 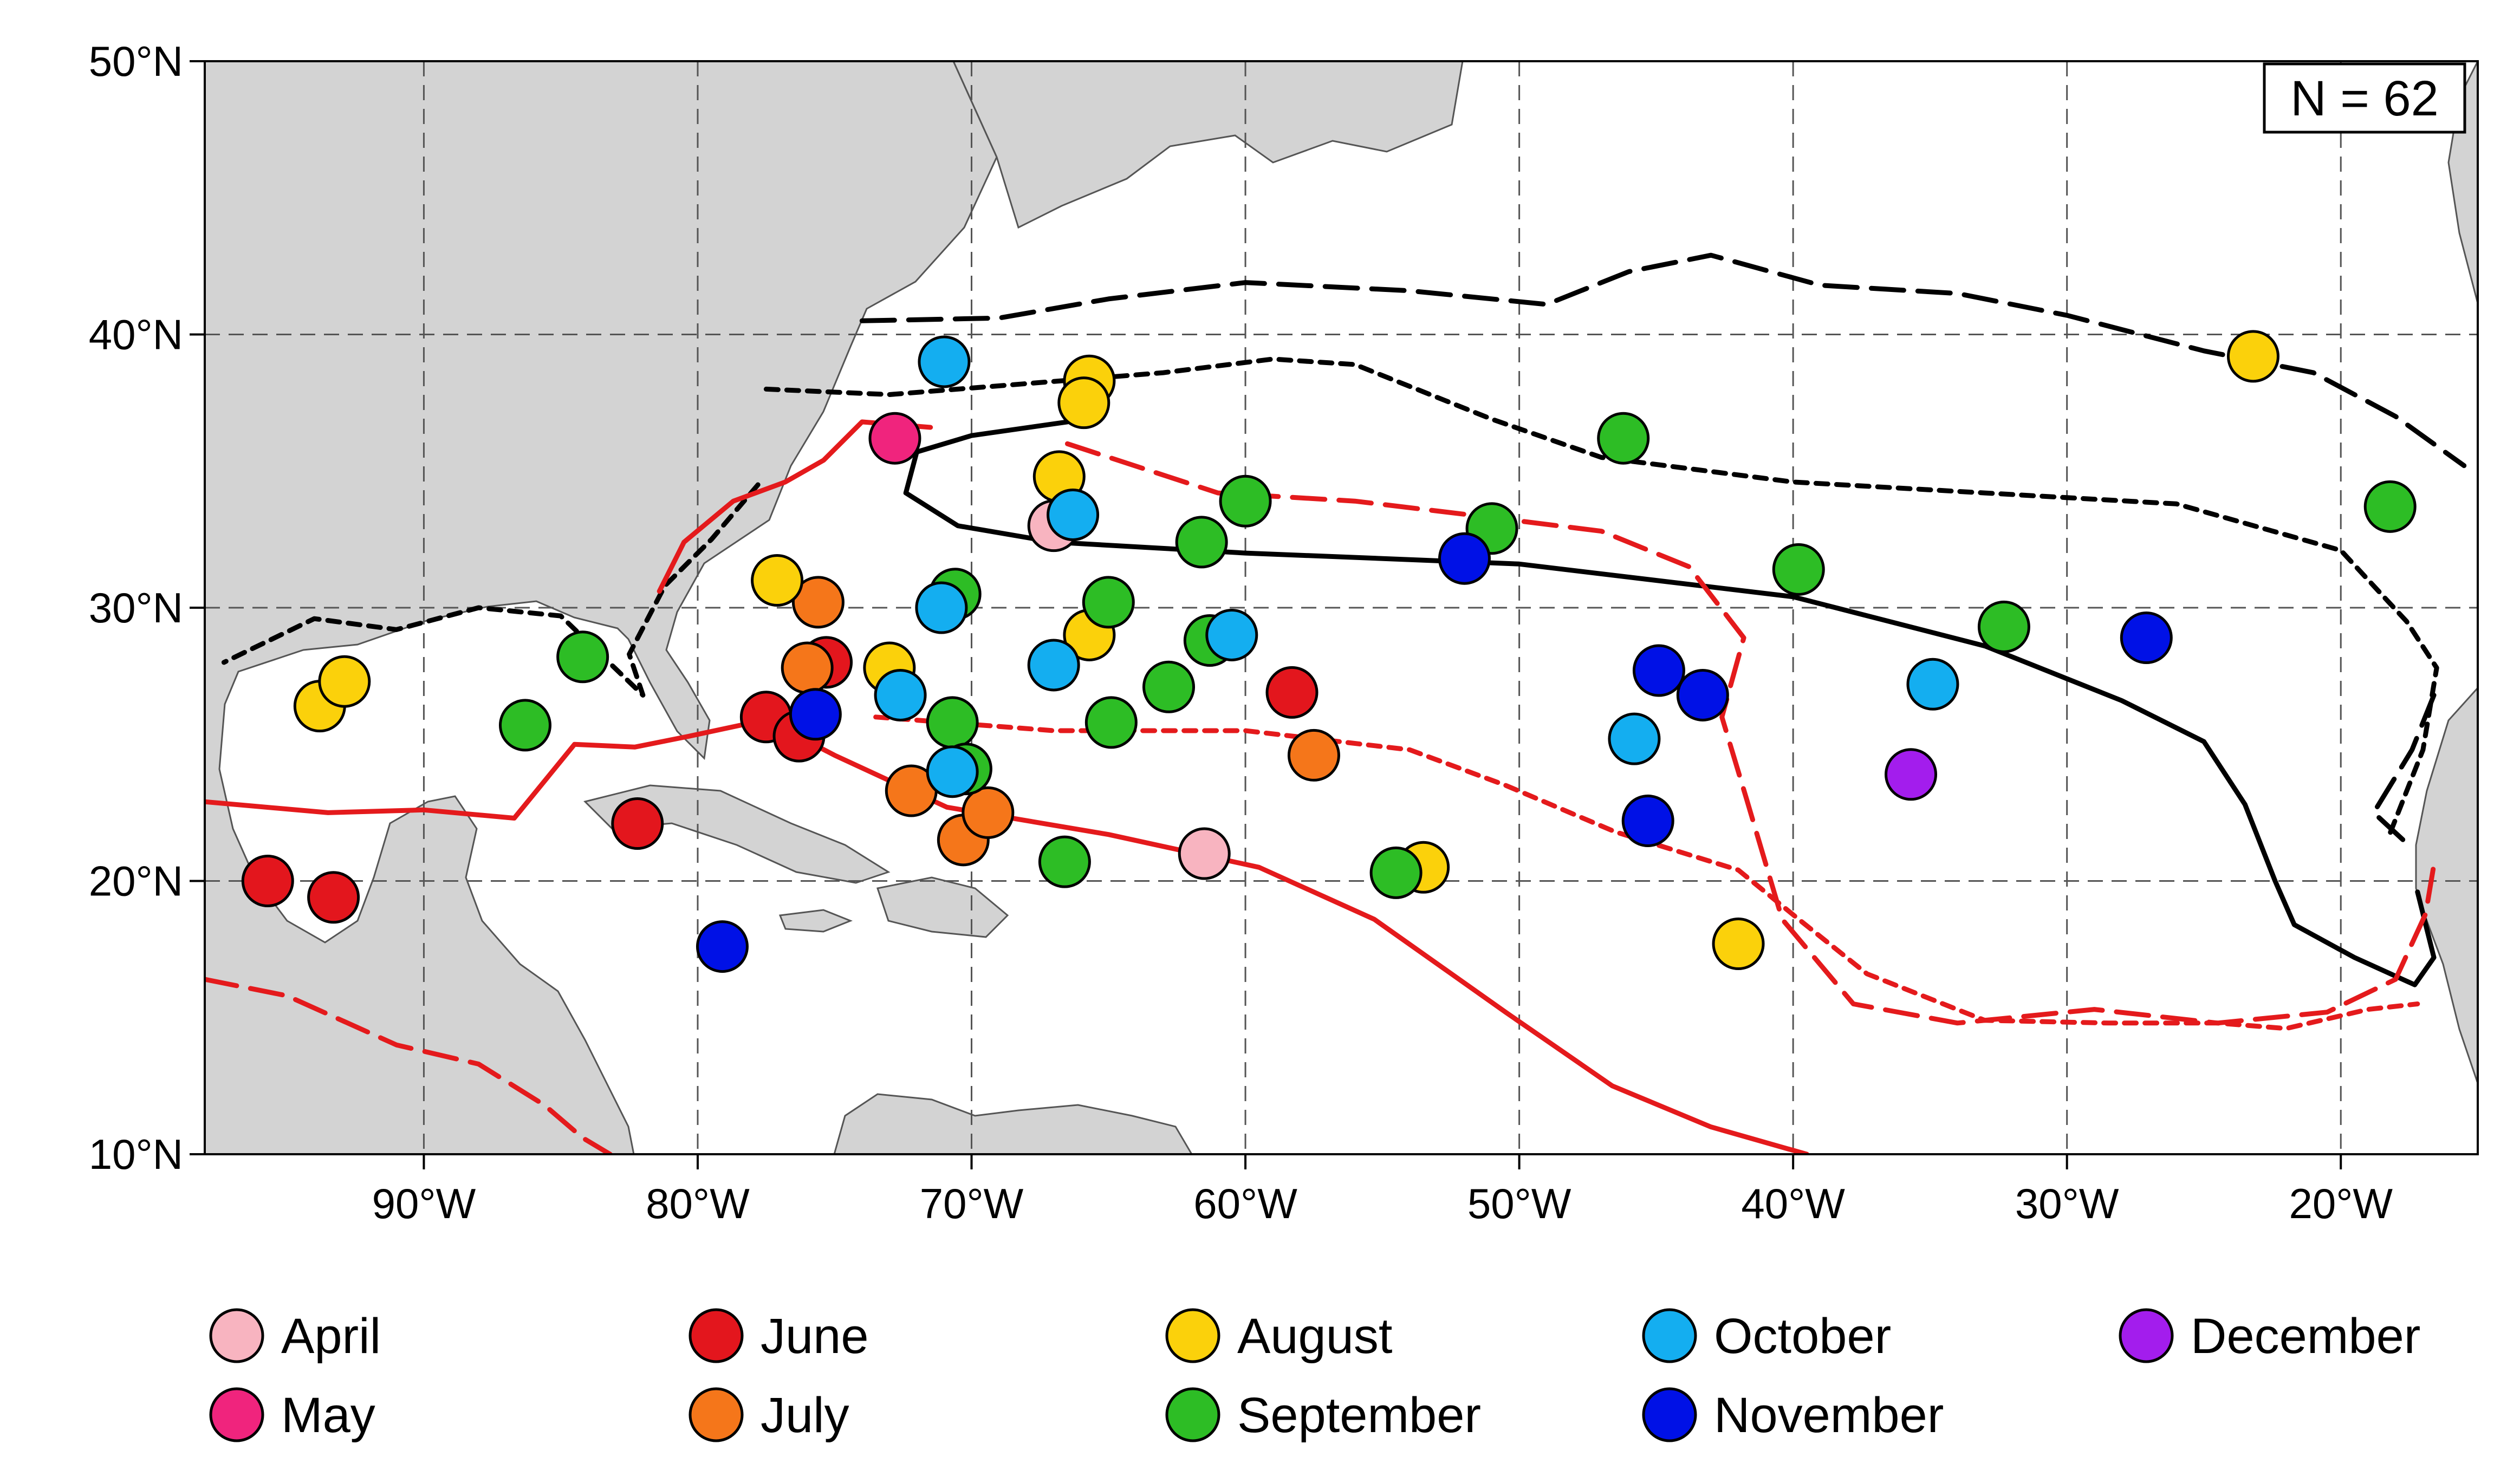 What do you see at coordinates (136, 881) in the screenshot?
I see `lat-label-1: 20°N` at bounding box center [136, 881].